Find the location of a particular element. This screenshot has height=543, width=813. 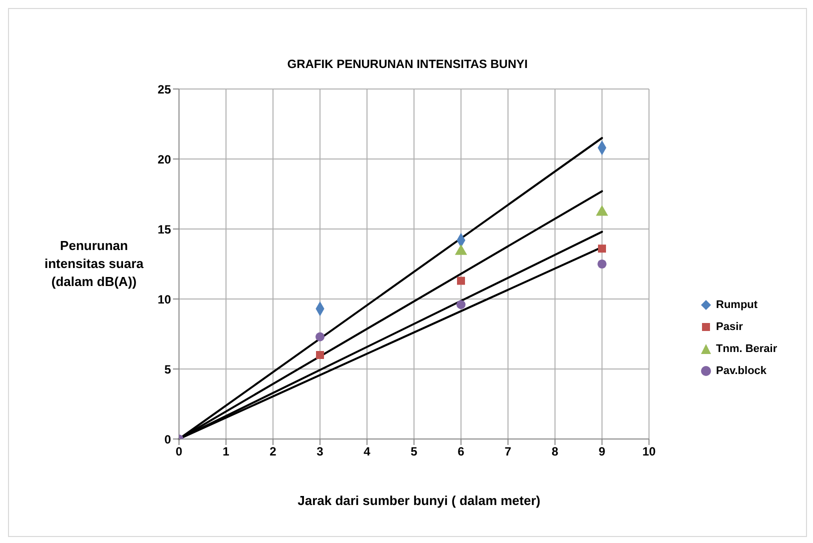

x-tick-label: 4 is located at coordinates (367, 451).